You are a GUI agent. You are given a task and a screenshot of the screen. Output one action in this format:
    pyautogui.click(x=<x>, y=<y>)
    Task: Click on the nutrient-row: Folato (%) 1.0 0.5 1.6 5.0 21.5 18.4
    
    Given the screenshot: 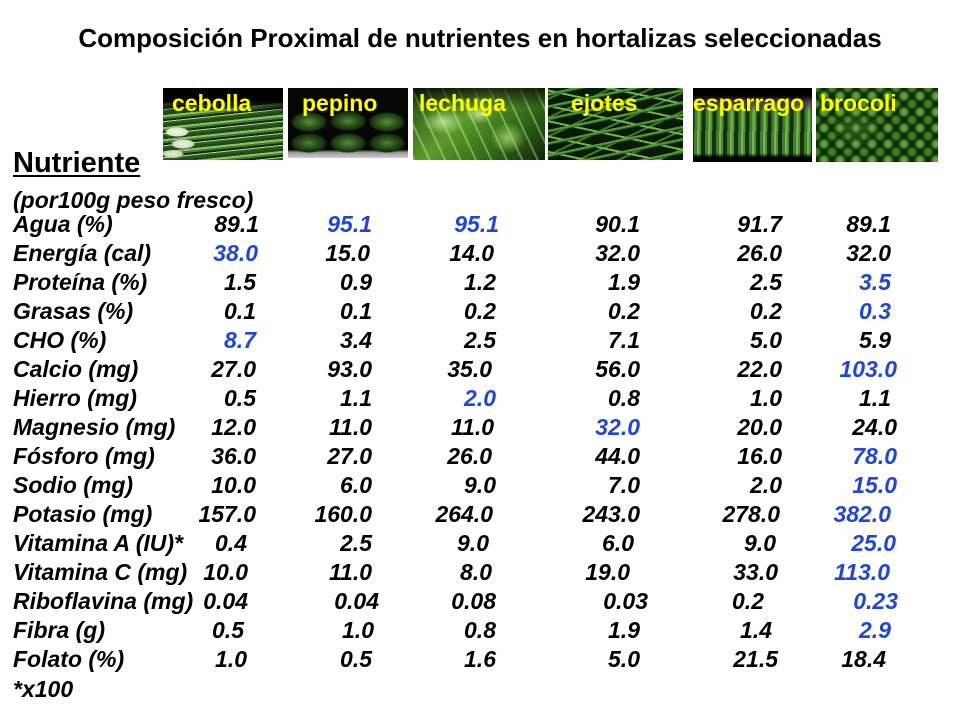 What is the action you would take?
    pyautogui.click(x=480, y=659)
    